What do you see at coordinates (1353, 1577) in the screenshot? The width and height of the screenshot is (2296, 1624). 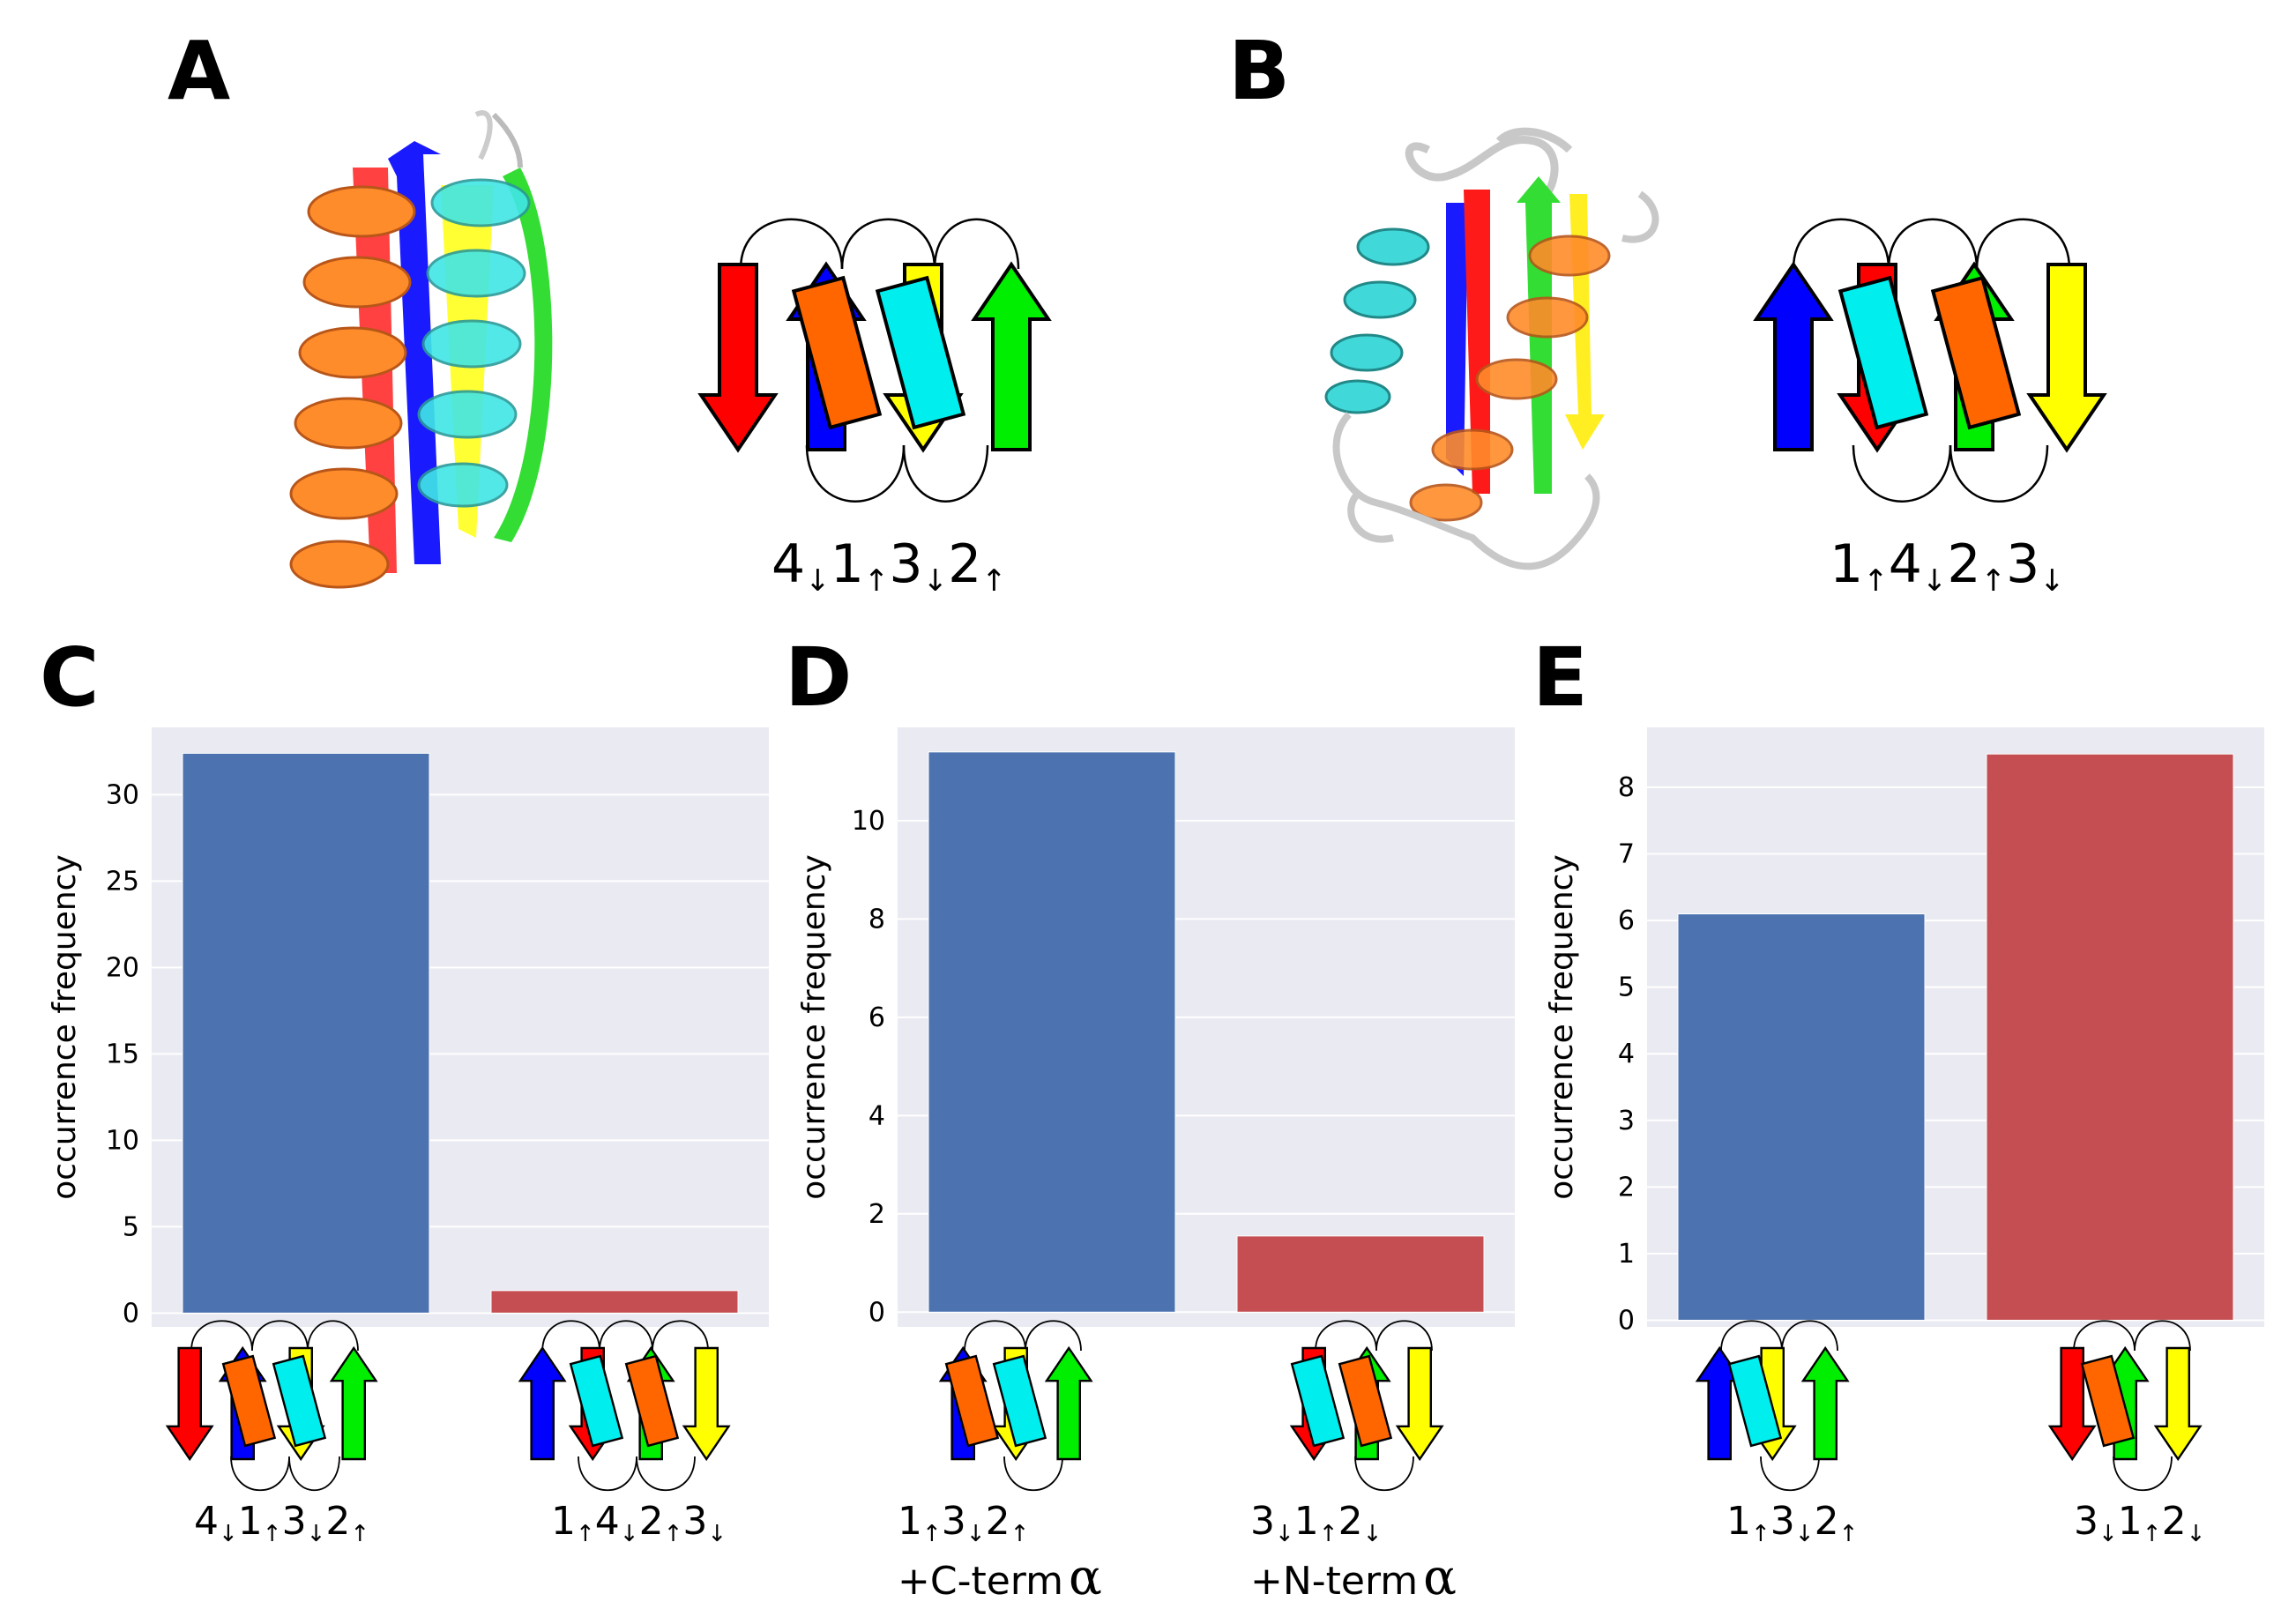 I see `category-label-d2-line2: +N-term α` at bounding box center [1353, 1577].